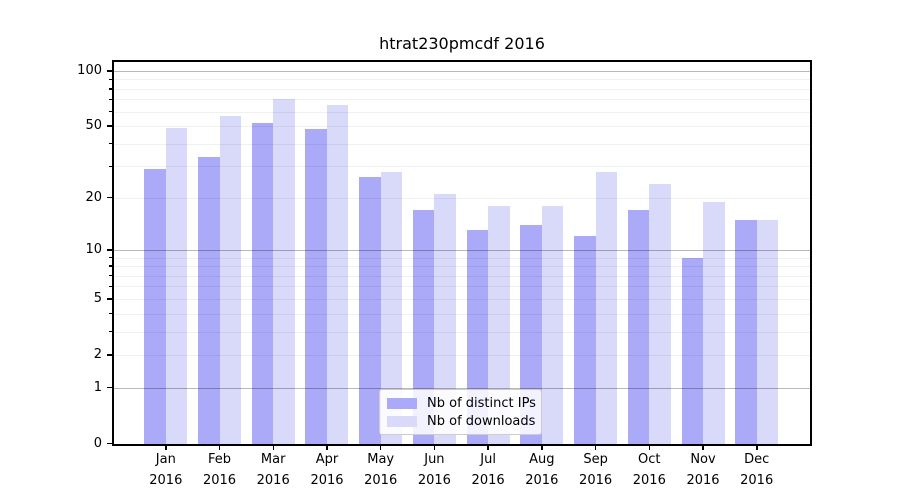  What do you see at coordinates (757, 480) in the screenshot?
I see `x-tick-year-dec: 2016` at bounding box center [757, 480].